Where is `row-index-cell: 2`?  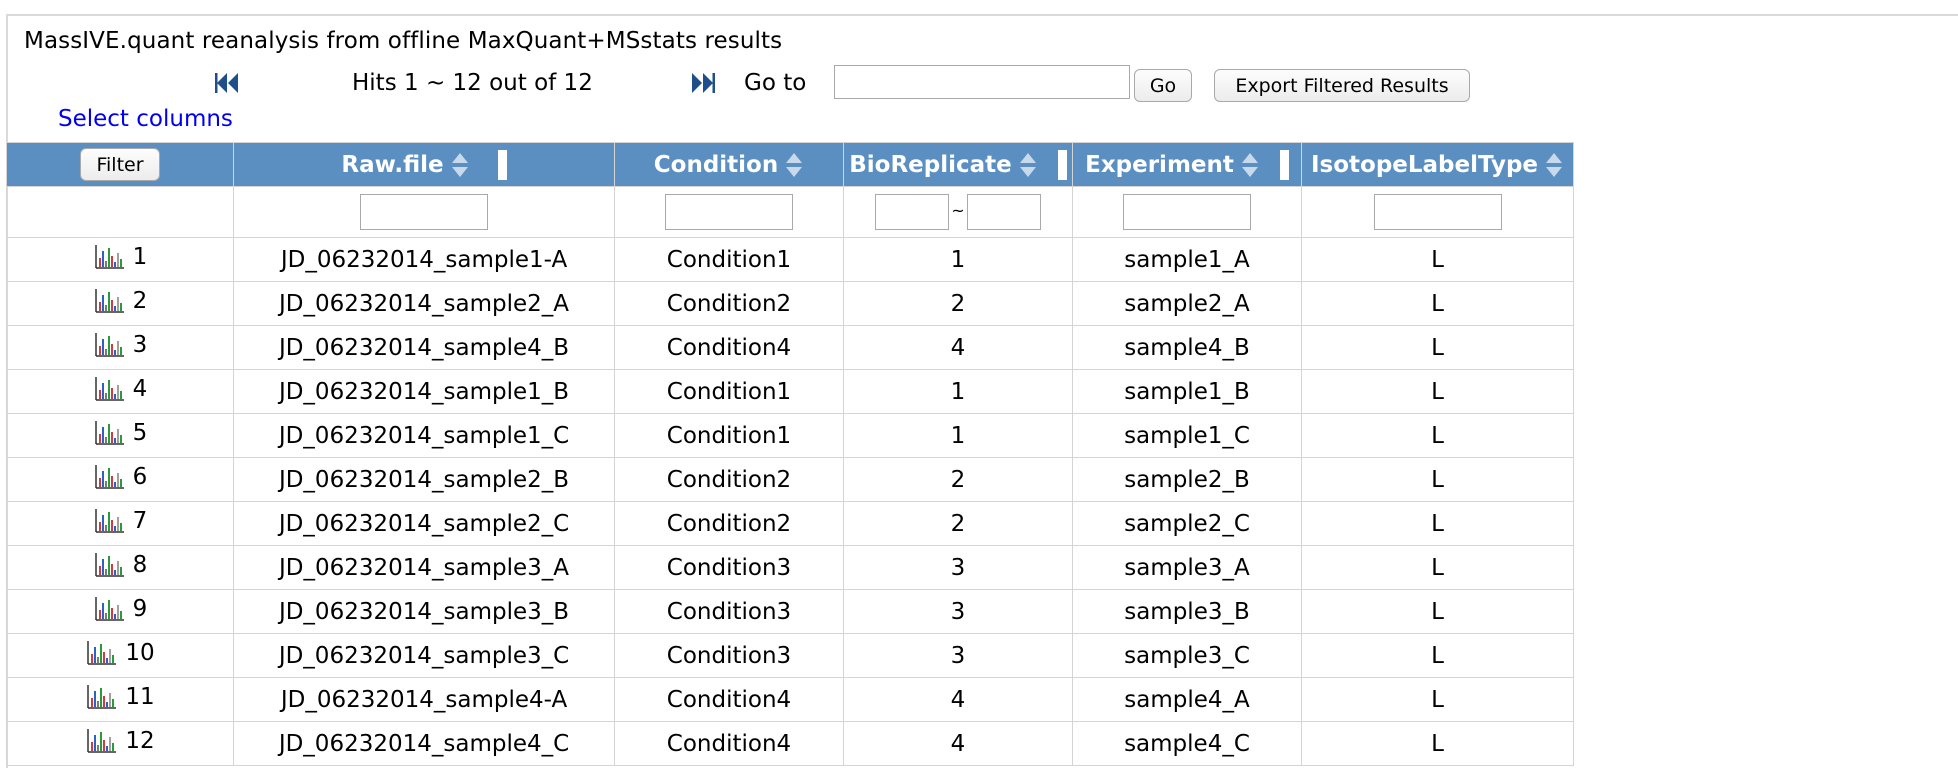
row-index-cell: 2 is located at coordinates (120, 303).